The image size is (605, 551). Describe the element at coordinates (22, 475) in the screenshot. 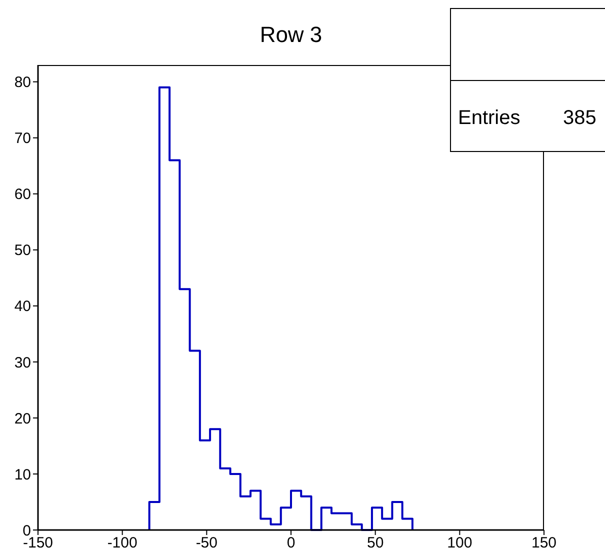

I see `y-tick-label: 10` at that location.